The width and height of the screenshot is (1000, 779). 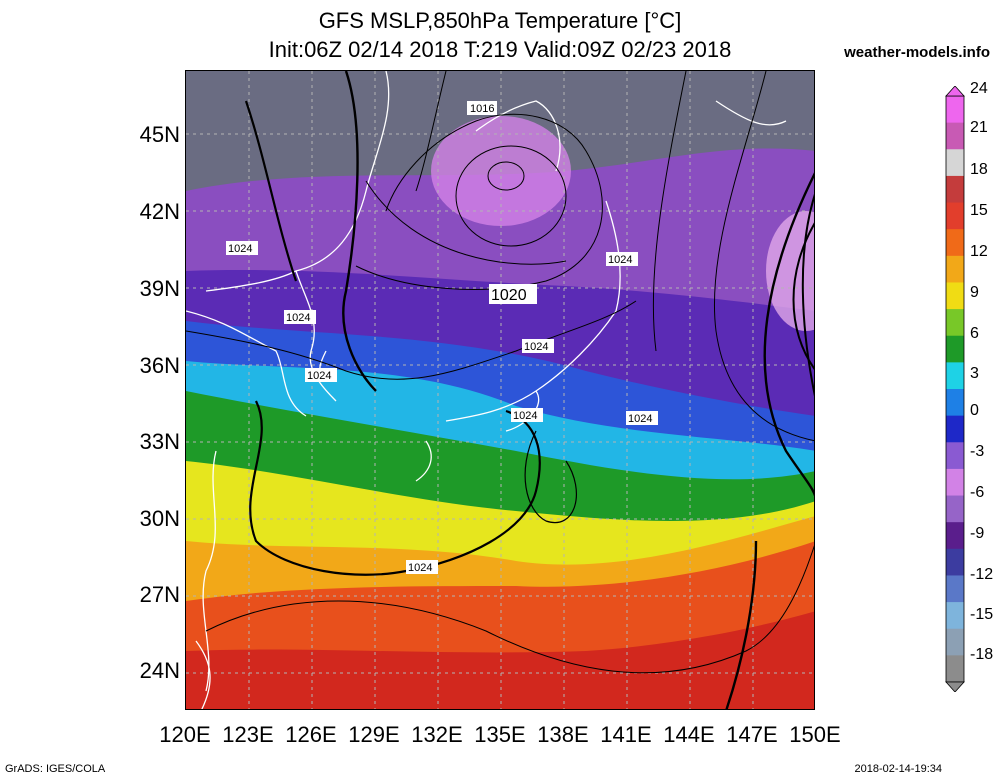 I want to click on colorbar-label: 6, so click(x=974, y=333).